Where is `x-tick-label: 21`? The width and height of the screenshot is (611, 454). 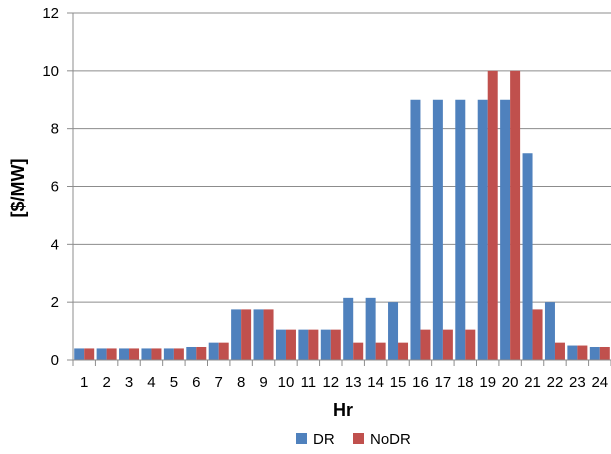
x-tick-label: 21 is located at coordinates (532, 382).